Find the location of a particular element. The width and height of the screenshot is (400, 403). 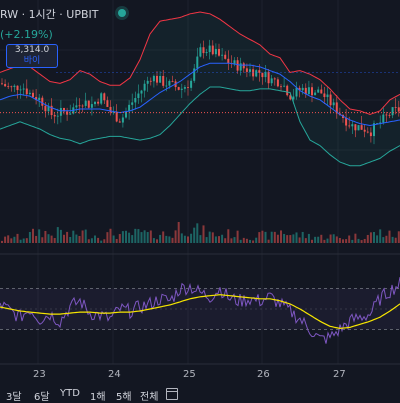

timeframe-all: 전체 is located at coordinates (149, 397).